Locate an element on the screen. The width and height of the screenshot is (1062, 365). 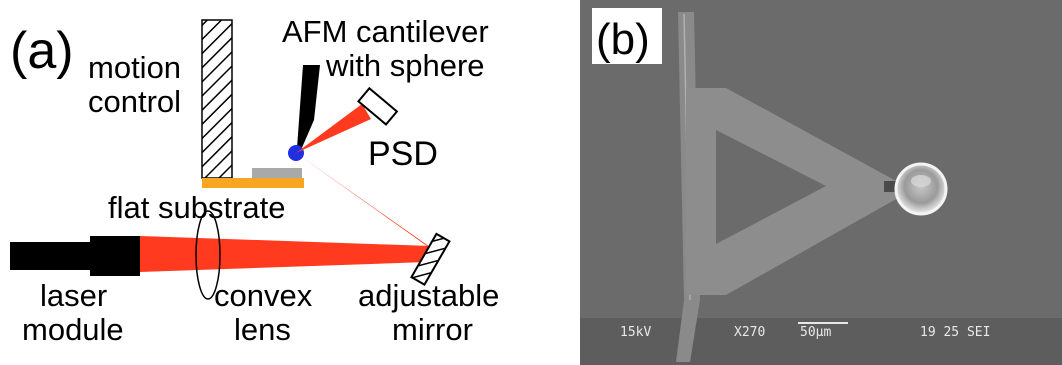
flat-substrate-label: flat substrate is located at coordinates (196, 207).